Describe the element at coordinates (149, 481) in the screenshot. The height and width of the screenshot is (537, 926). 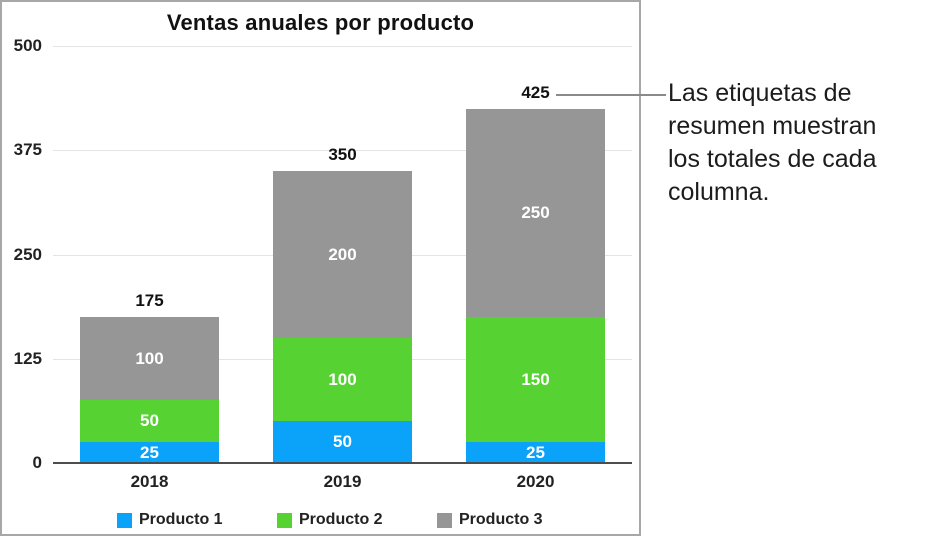
I see `category-label-2018: 2018` at that location.